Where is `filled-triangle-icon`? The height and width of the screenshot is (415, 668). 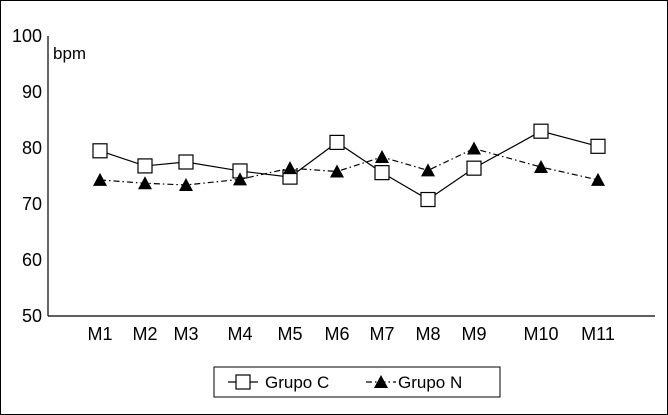
filled-triangle-icon is located at coordinates (381, 381).